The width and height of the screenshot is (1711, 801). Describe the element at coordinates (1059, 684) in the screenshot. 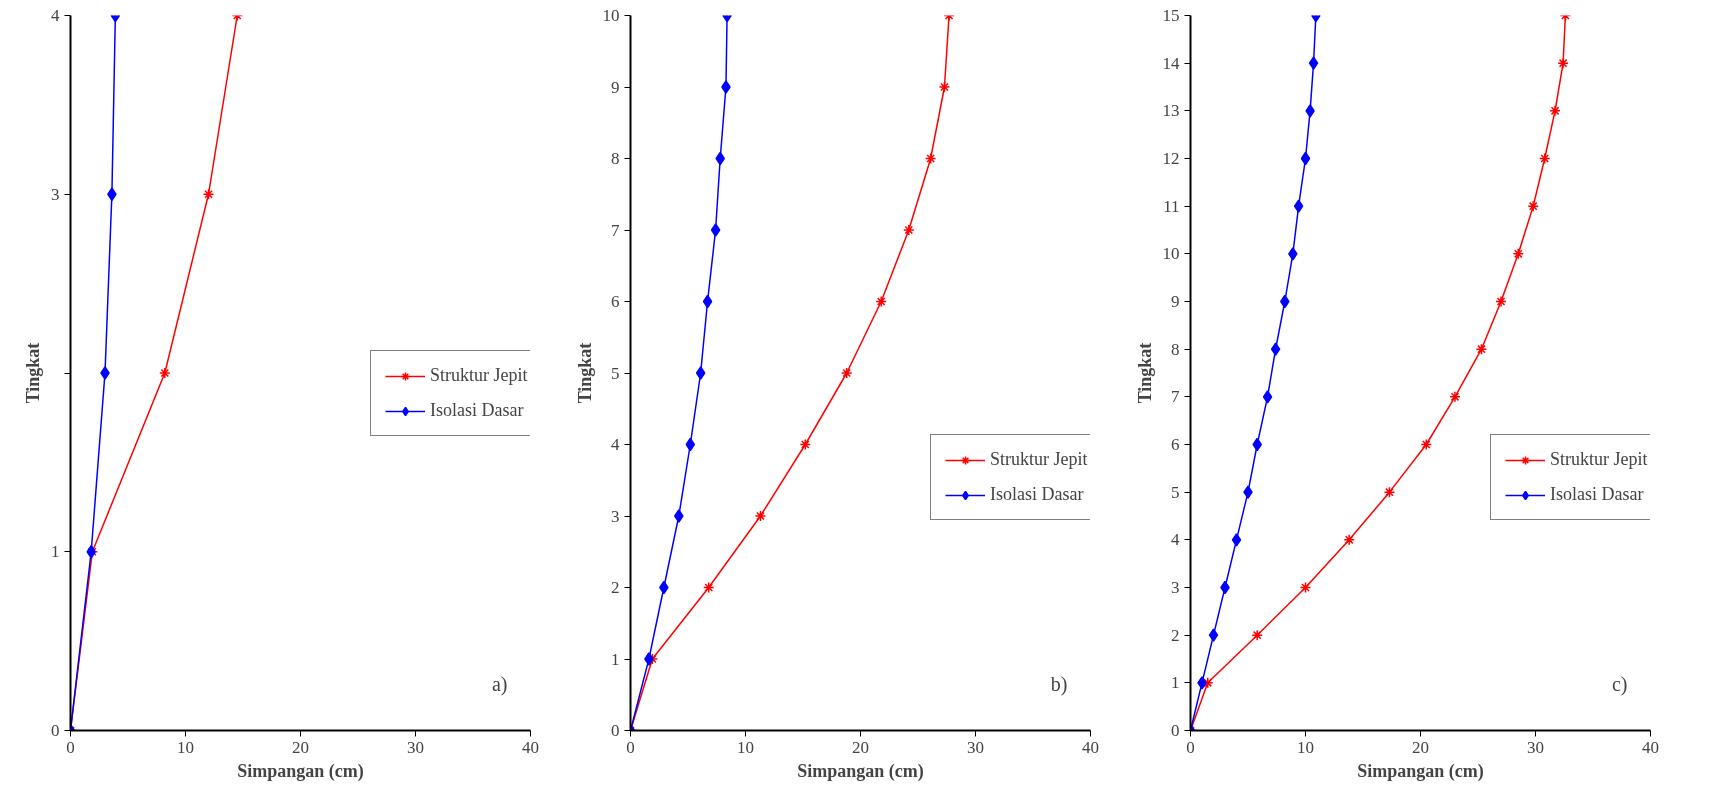

I see `annotation: b)` at that location.